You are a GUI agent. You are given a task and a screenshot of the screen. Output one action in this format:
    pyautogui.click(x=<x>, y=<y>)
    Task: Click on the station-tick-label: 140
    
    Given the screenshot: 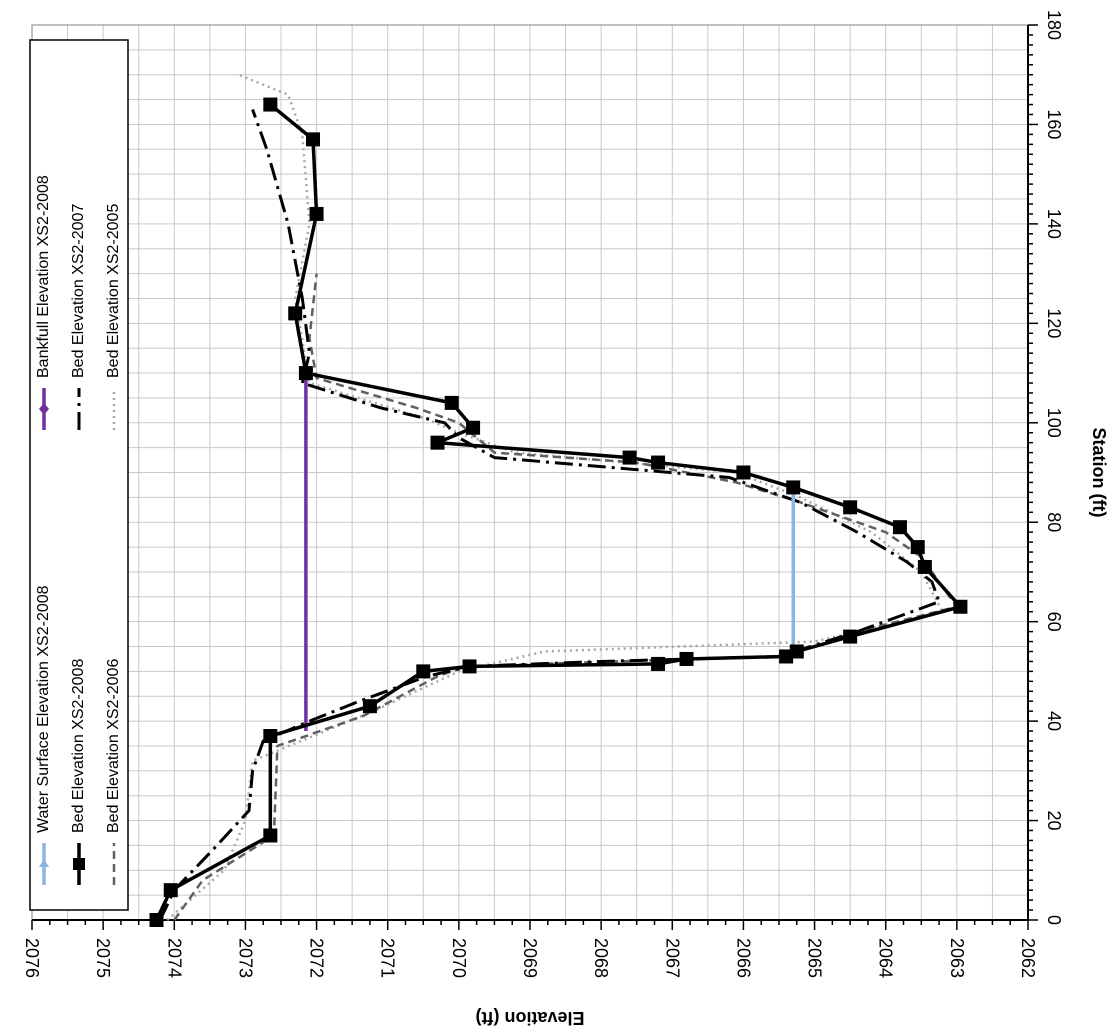 What is the action you would take?
    pyautogui.click(x=1054, y=224)
    